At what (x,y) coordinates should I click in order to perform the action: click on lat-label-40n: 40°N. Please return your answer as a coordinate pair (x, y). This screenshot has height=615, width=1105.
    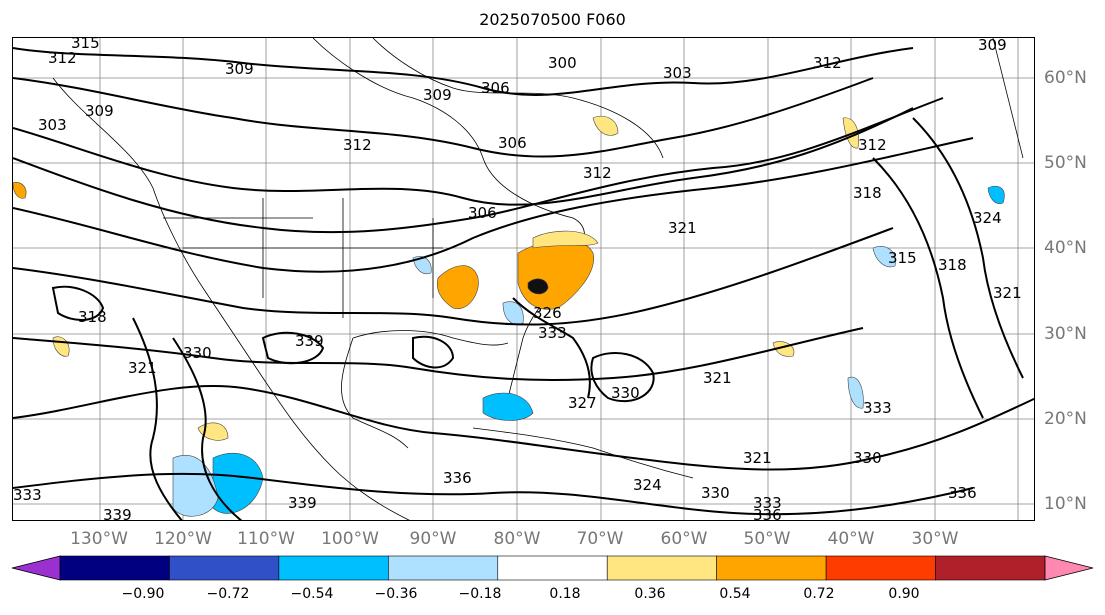
    Looking at the image, I should click on (1065, 248).